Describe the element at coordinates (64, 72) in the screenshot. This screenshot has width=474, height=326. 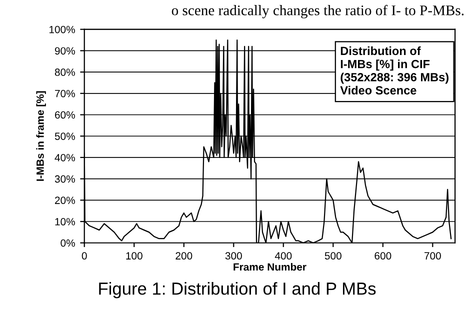
I see `y-tick-label: 80%` at that location.